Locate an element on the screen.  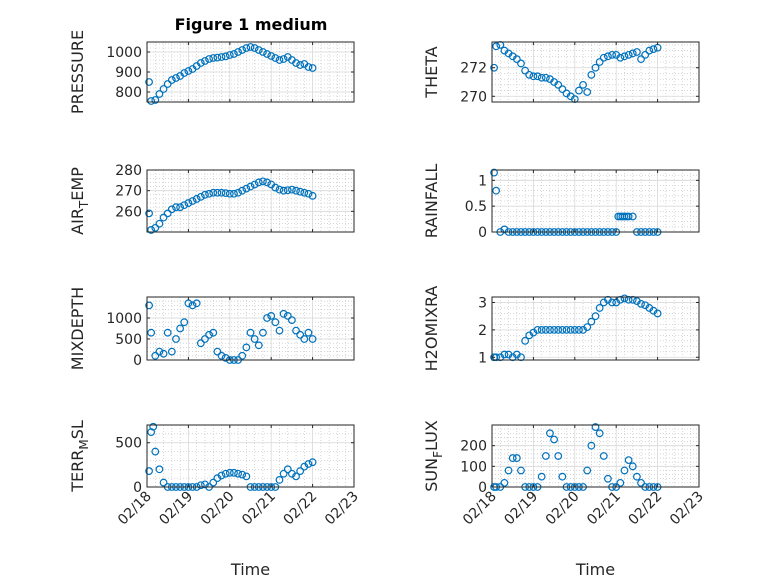
y-axis-label: MIXDEPTH is located at coordinates (77, 328).